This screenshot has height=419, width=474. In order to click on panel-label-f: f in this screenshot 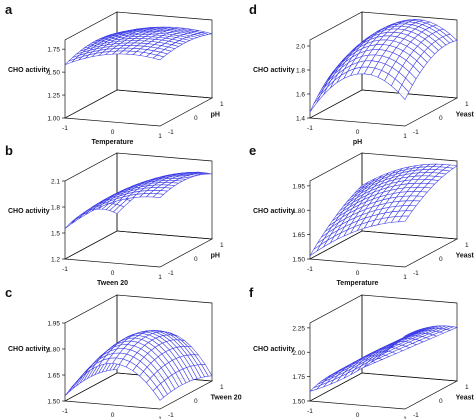, I will do `click(251, 292)`.